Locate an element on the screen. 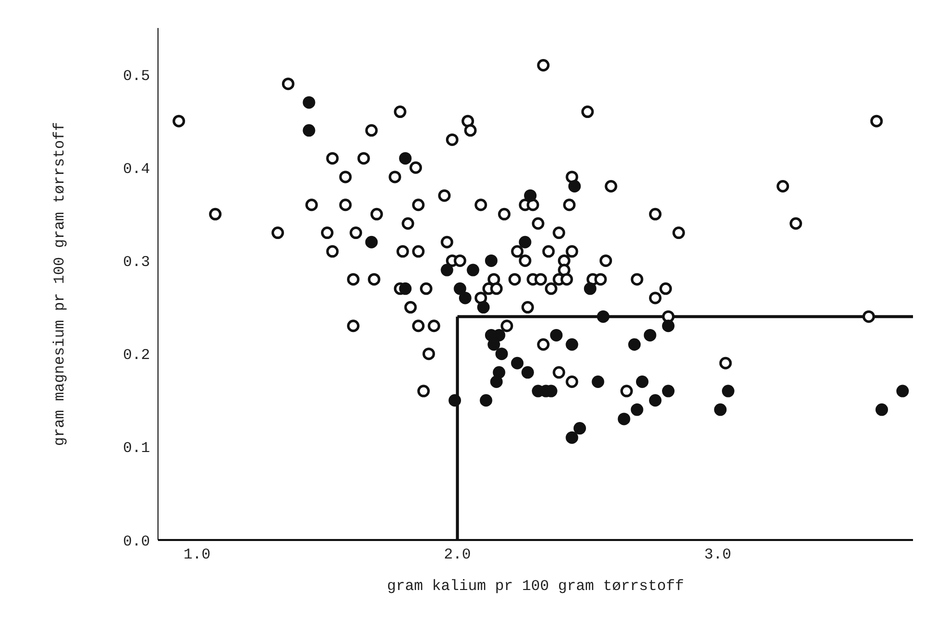 The height and width of the screenshot is (628, 931). x-tick-label: 2.0 is located at coordinates (457, 555).